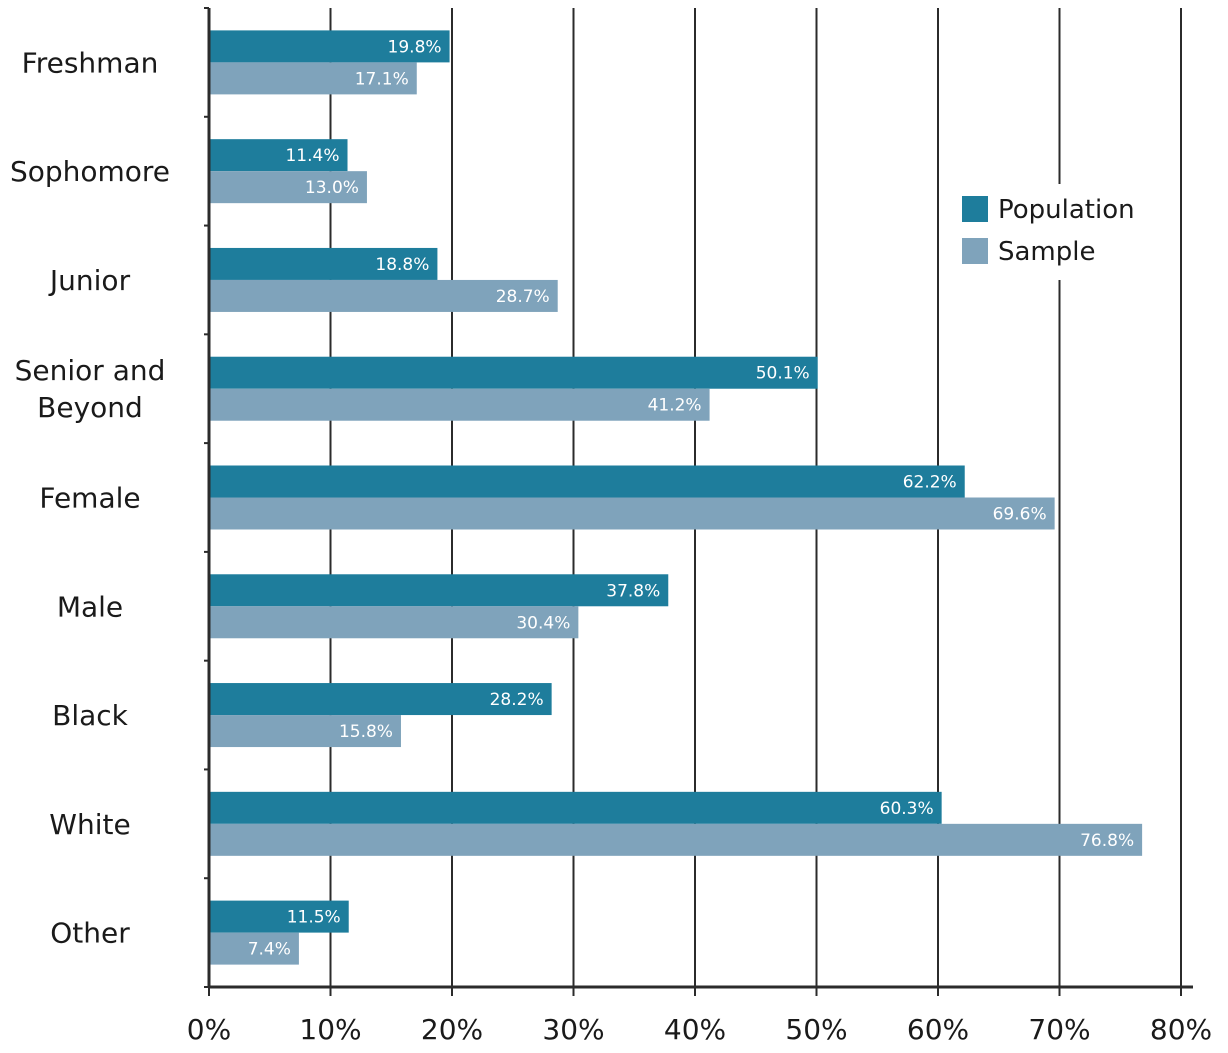  What do you see at coordinates (938, 1029) in the screenshot?
I see `x-tick-label-60: 60%` at bounding box center [938, 1029].